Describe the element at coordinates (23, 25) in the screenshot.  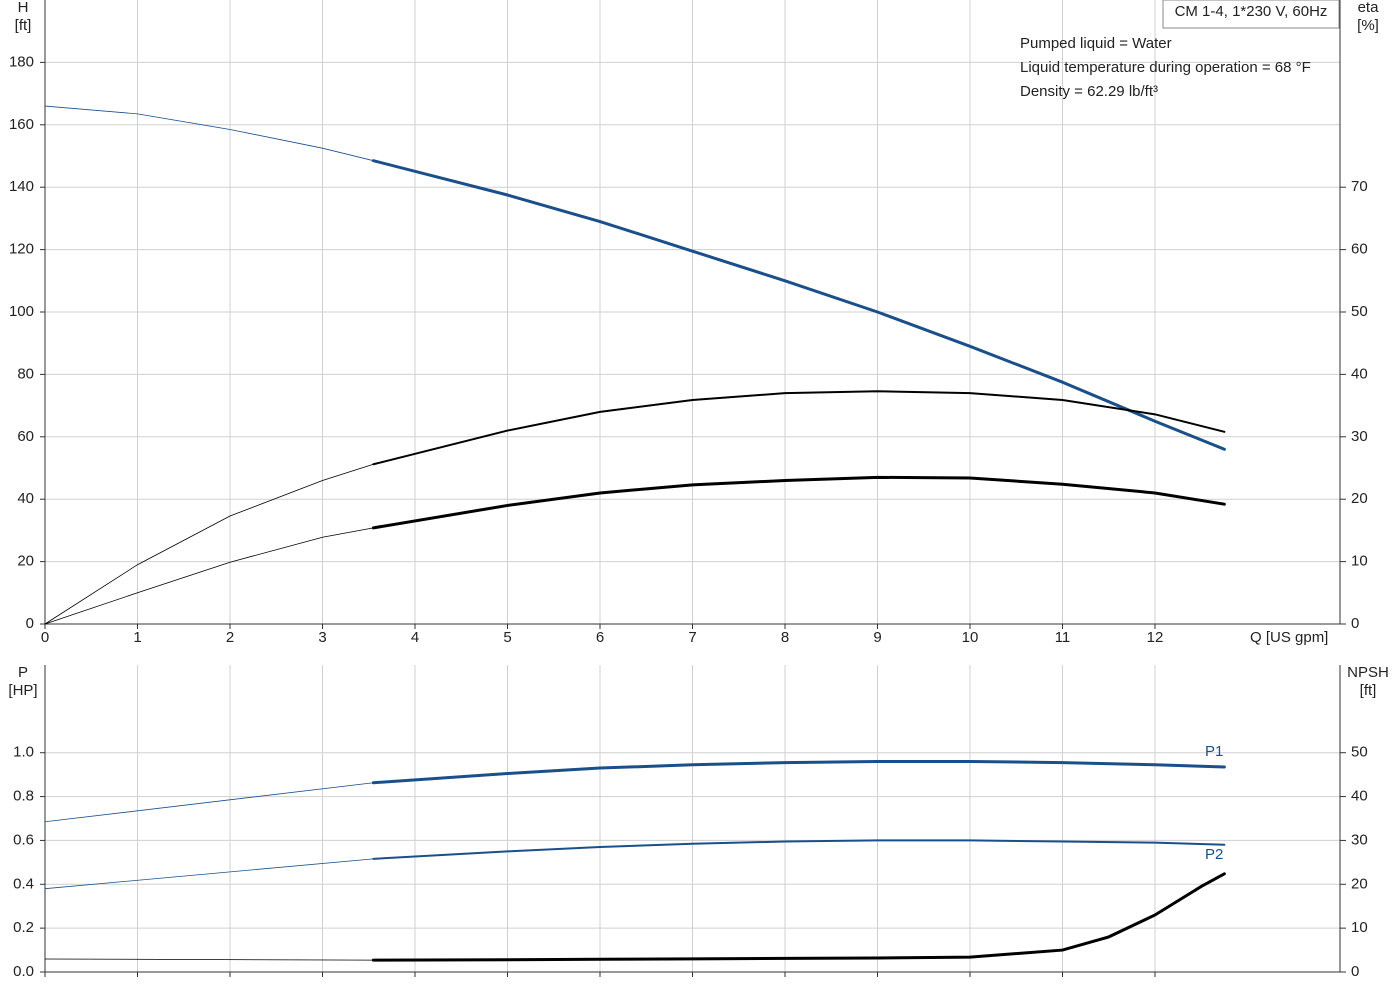
I see `y-axis-label: [ft]` at that location.